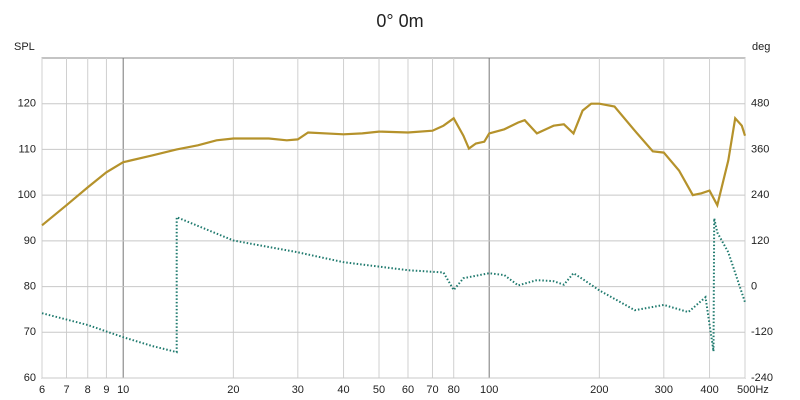 This screenshot has height=400, width=800. Describe the element at coordinates (30, 286) in the screenshot. I see `y-tick-label: 80` at that location.